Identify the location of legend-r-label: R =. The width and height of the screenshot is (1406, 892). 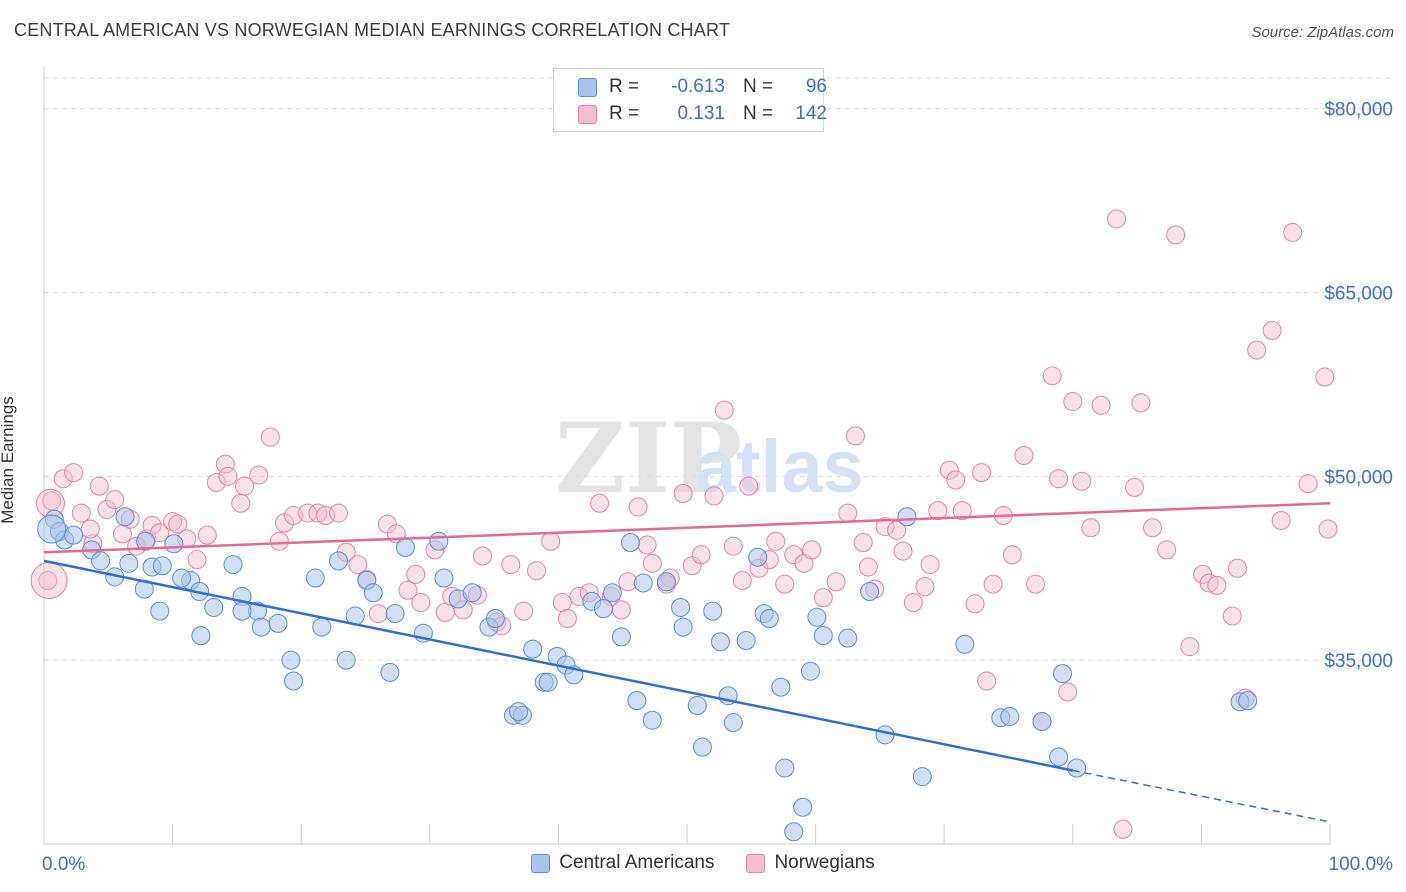
(624, 86).